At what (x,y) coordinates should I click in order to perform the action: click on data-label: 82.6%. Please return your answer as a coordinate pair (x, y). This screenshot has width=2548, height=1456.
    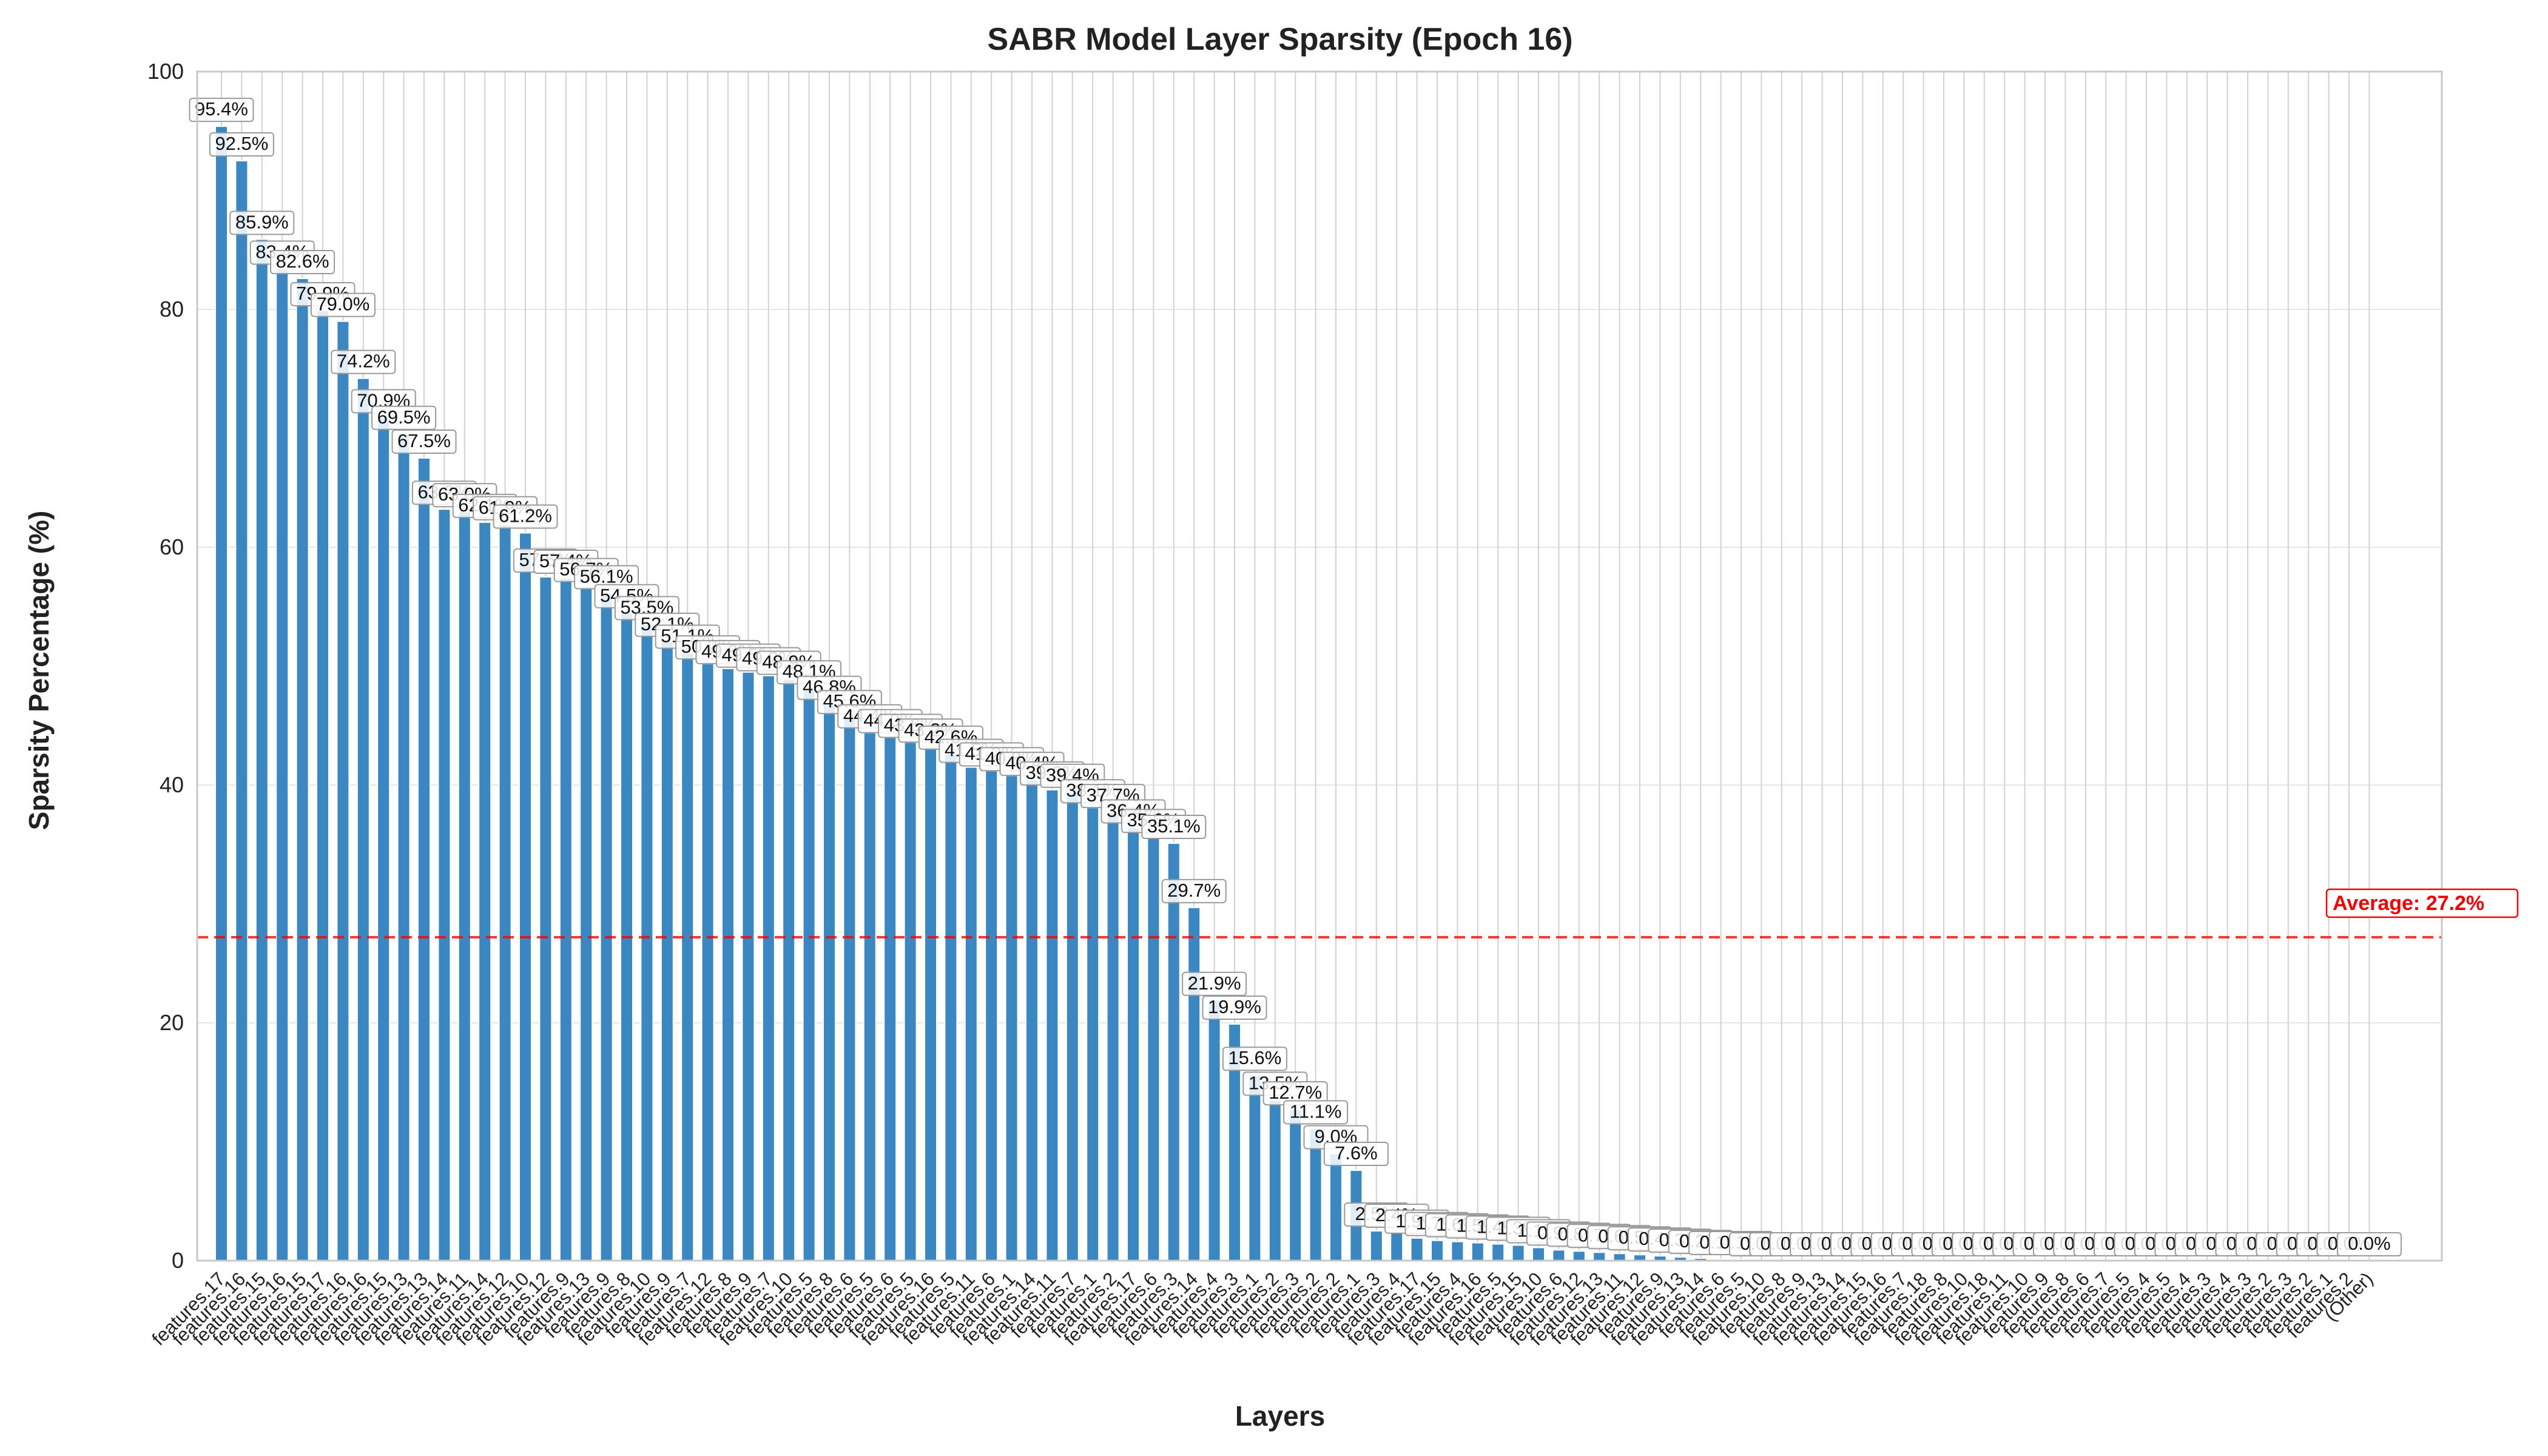
    Looking at the image, I should click on (302, 262).